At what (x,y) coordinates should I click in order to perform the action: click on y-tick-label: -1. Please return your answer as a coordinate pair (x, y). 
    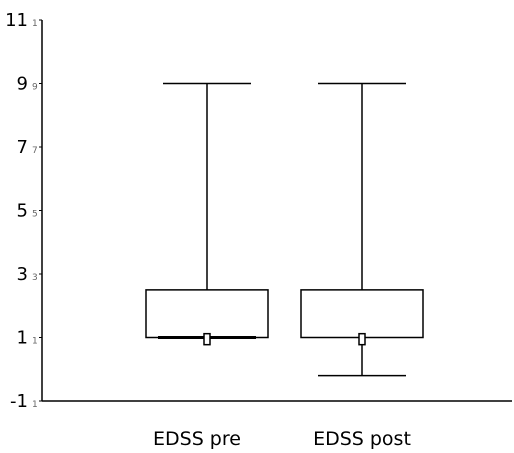
    Looking at the image, I should click on (19, 401).